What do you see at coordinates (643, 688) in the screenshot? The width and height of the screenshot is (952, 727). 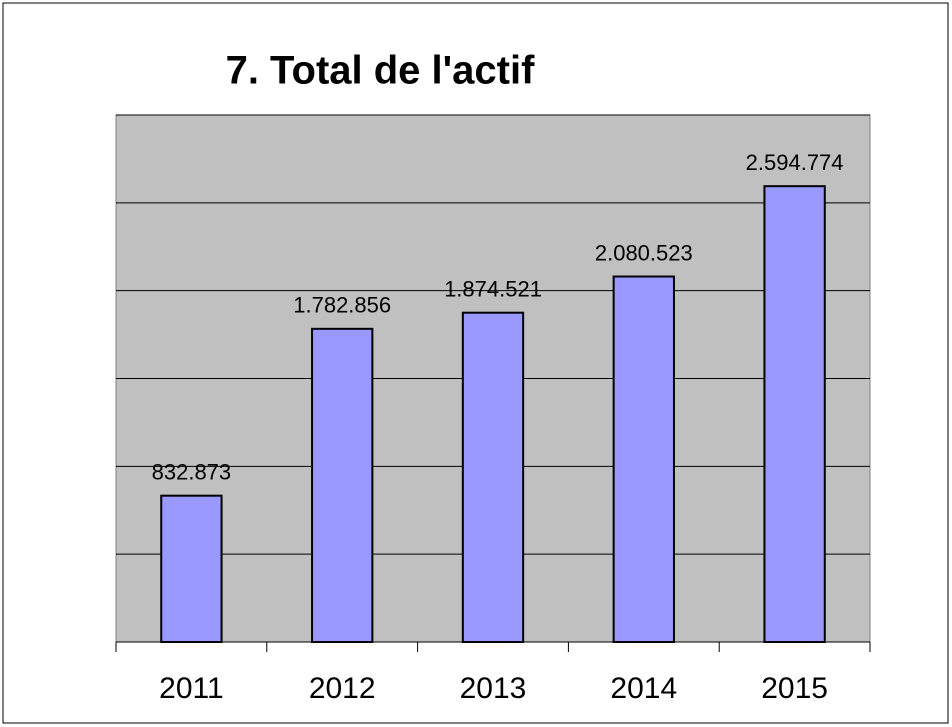 I see `x-tick-label: 2014` at bounding box center [643, 688].